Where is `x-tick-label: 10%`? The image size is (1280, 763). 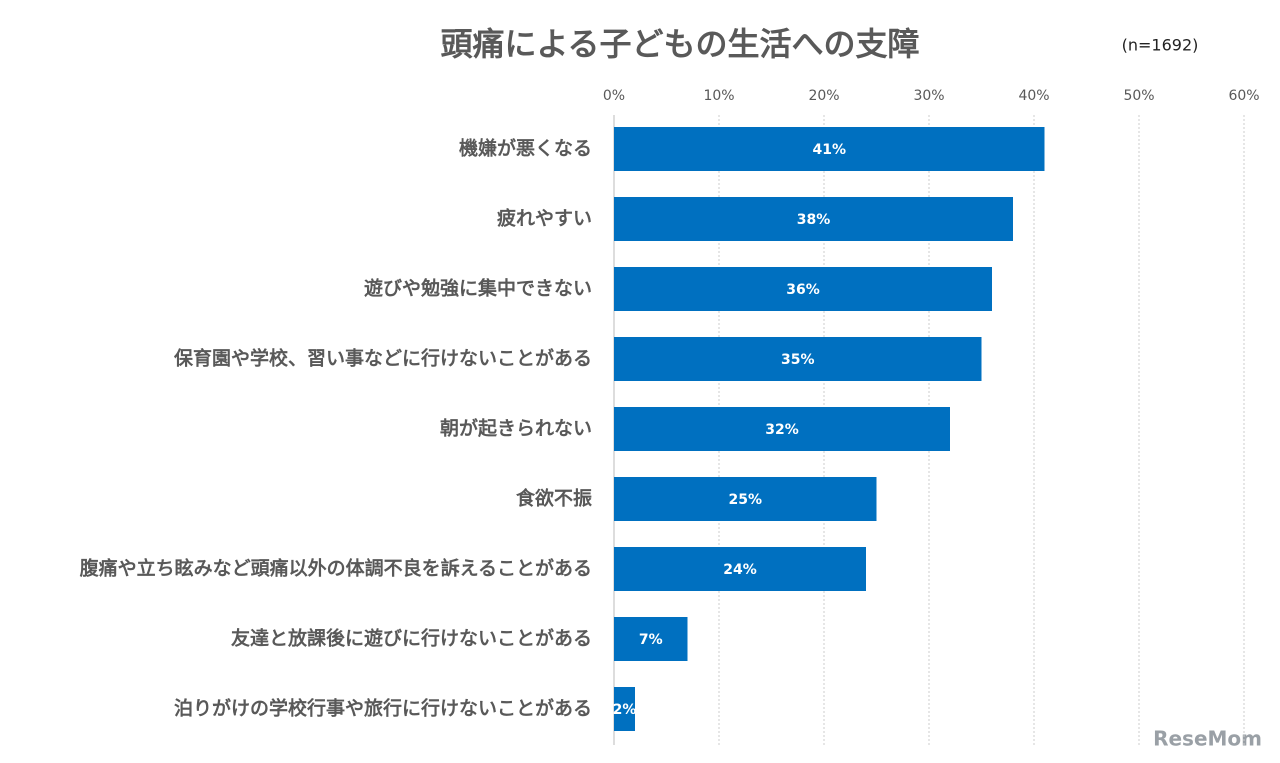
x-tick-label: 10% is located at coordinates (718, 96).